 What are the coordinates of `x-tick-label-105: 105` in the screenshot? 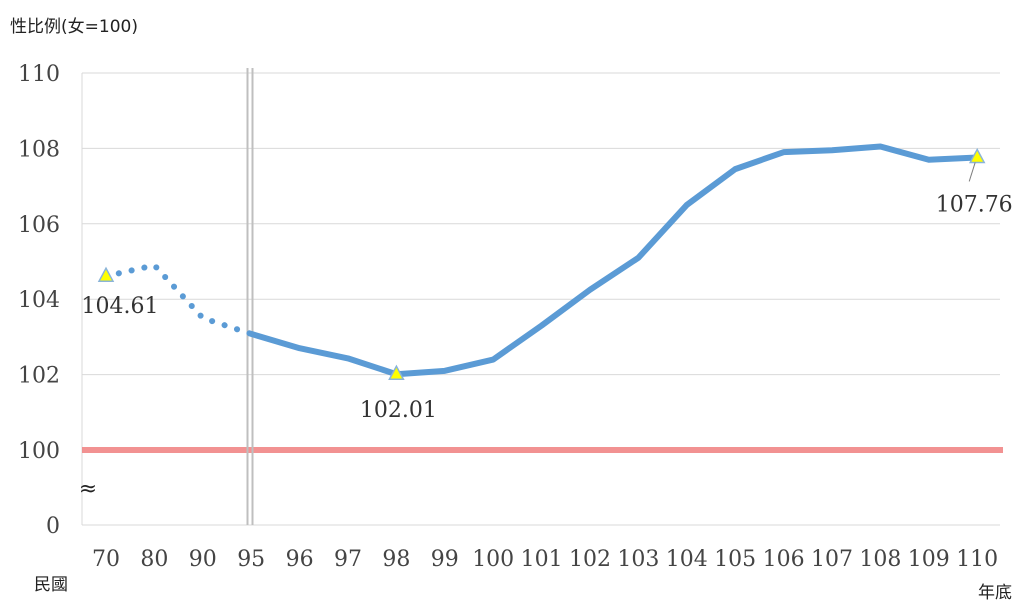 It's located at (735, 559).